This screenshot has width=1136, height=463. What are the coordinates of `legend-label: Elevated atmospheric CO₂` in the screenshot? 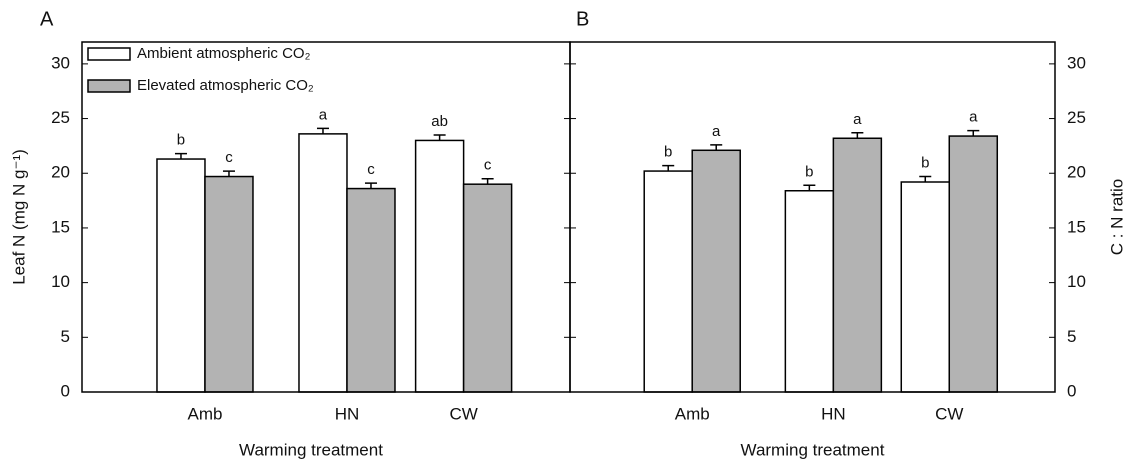 It's located at (225, 85).